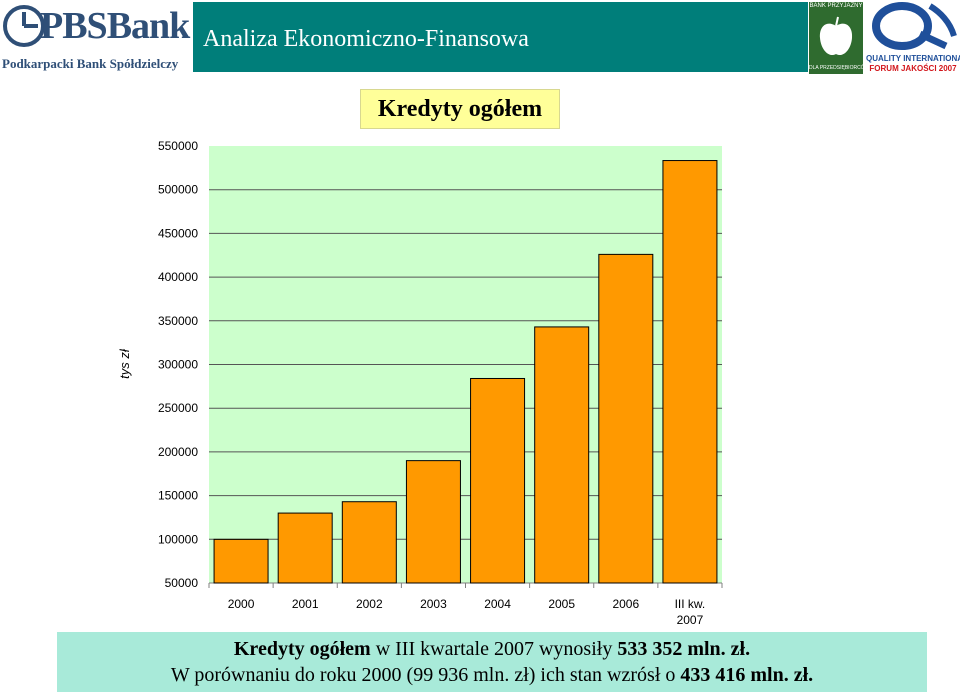 This screenshot has width=960, height=695. Describe the element at coordinates (497, 604) in the screenshot. I see `x-tick-label: 2004` at that location.